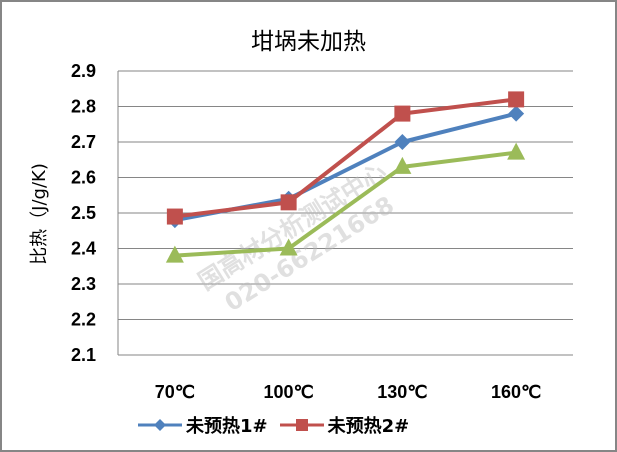  Describe the element at coordinates (345, 204) in the screenshot. I see `series-line` at that location.